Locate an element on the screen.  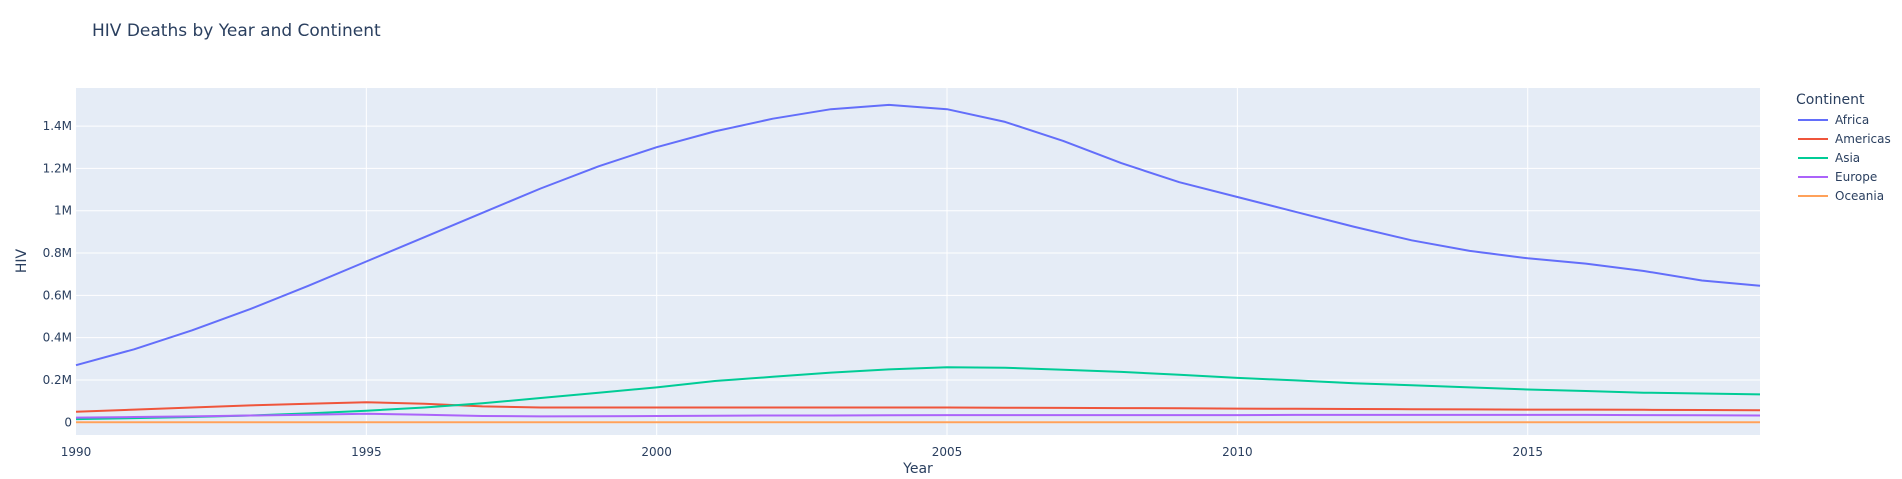
y-axis-ticks: 0 0.2M 0.4M 0.6M 0.8M 1M 1.2M 1.4M is located at coordinates (57, 274).